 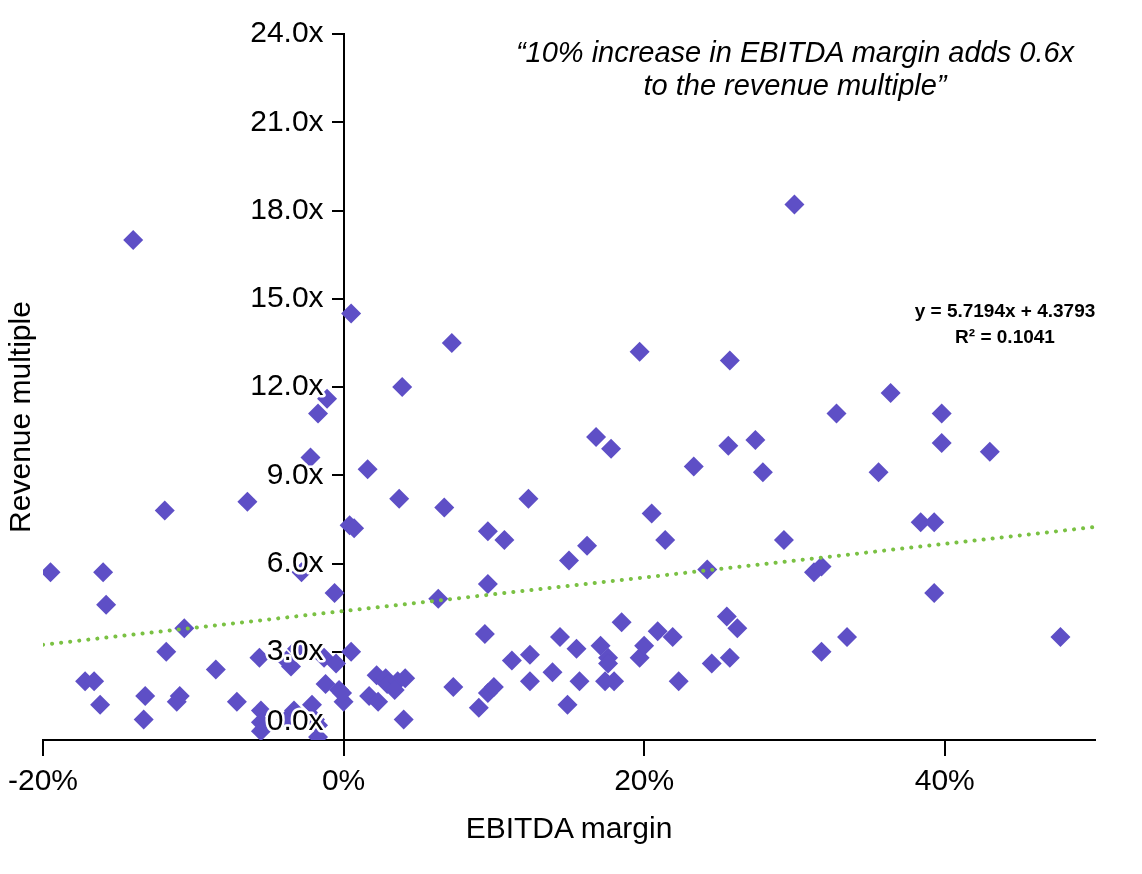 What do you see at coordinates (644, 780) in the screenshot?
I see `x-tick-label: 20%` at bounding box center [644, 780].